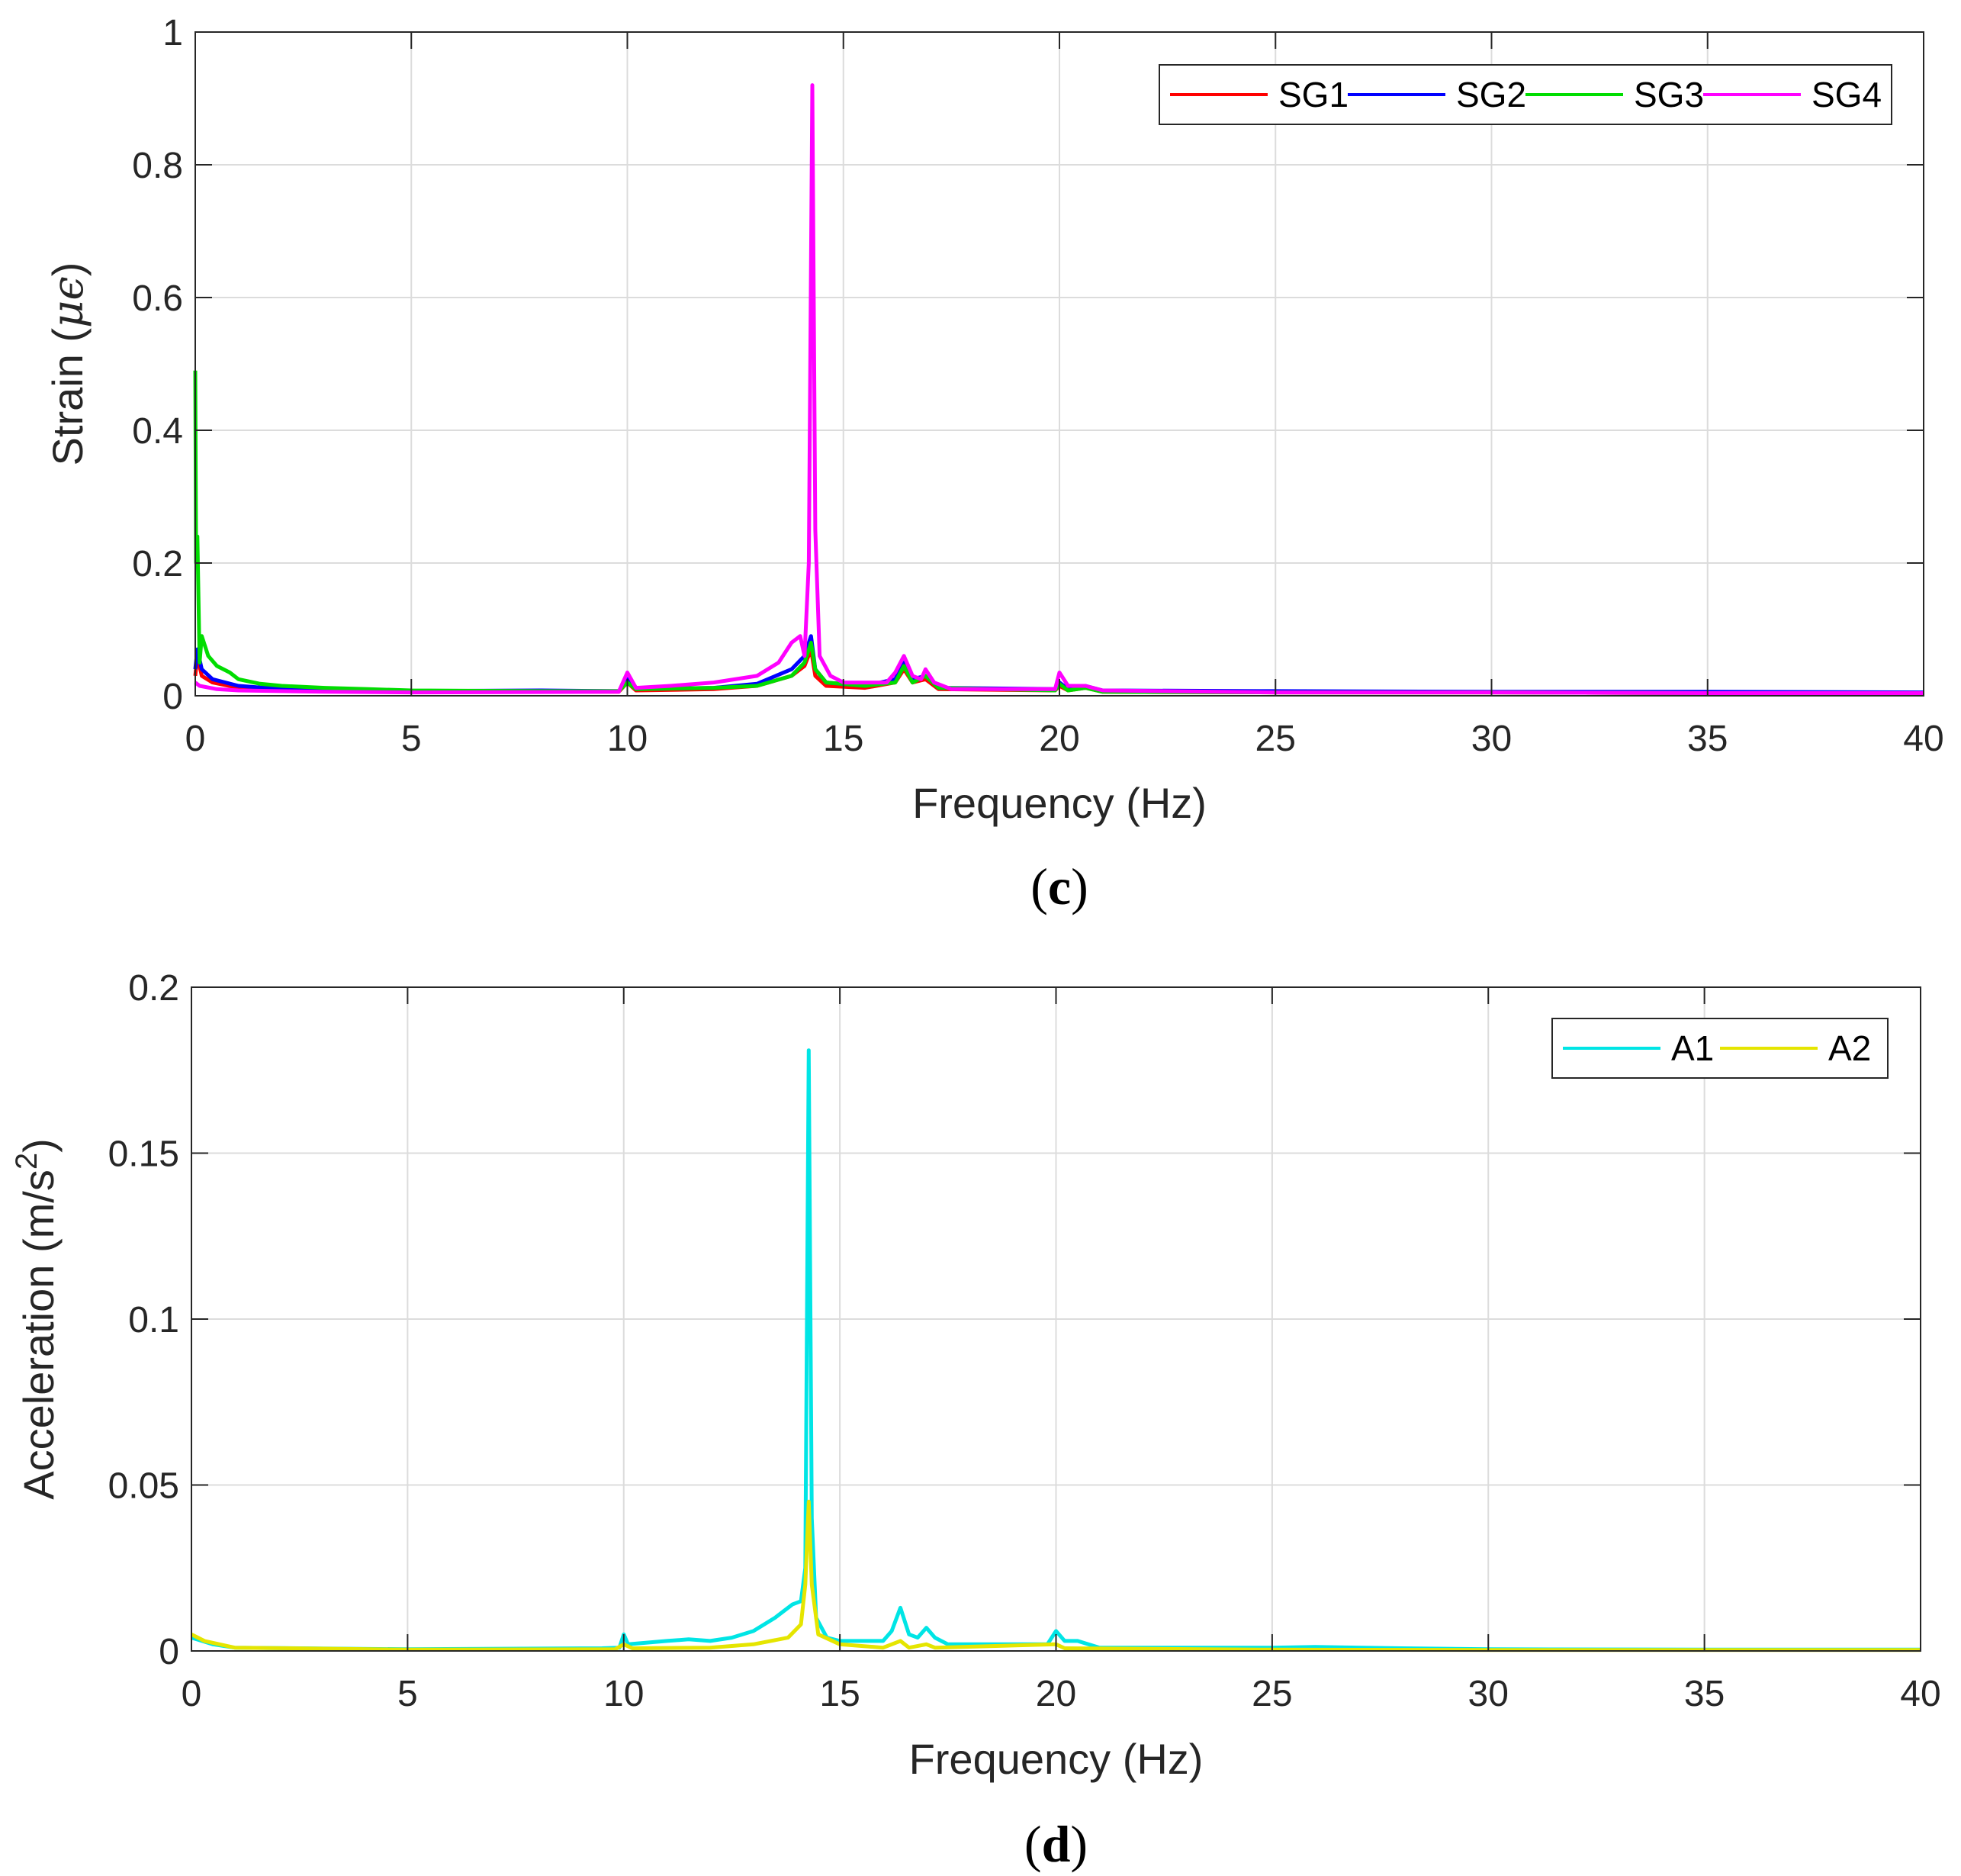  I want to click on y-tick-label: 0.05, so click(143, 1486).